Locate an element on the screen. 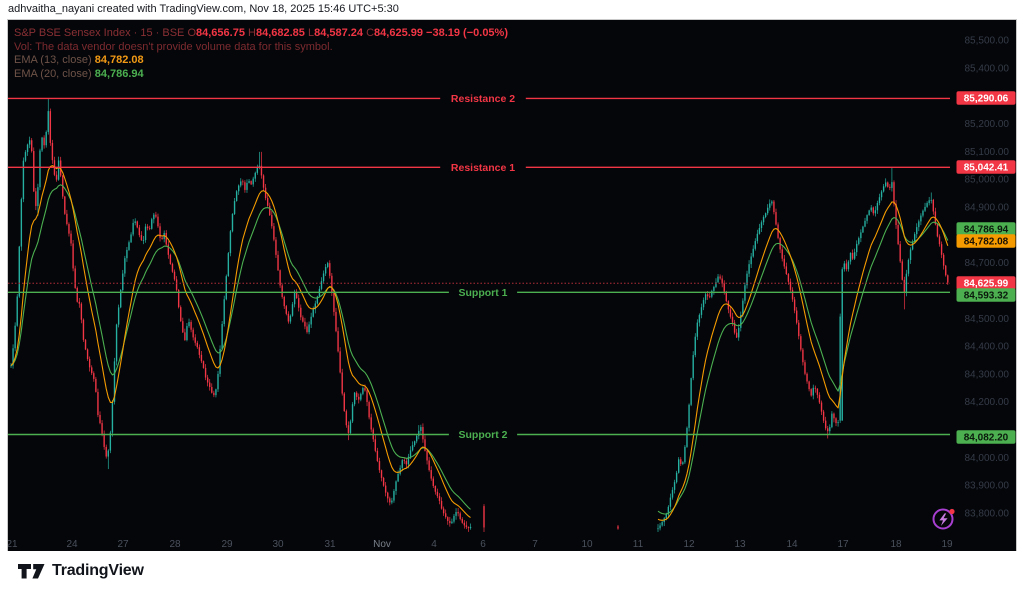  resistance-2-line: Resistance 2 is located at coordinates (479, 99).